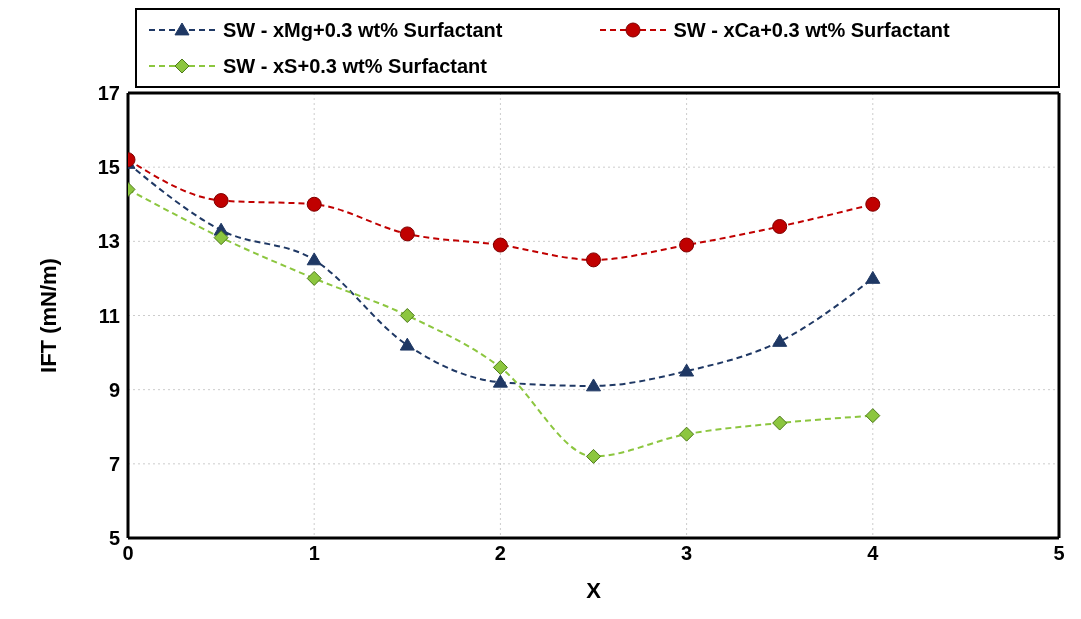 Image resolution: width=1081 pixels, height=619 pixels. What do you see at coordinates (811, 30) in the screenshot?
I see `legend-label: SW - xCa+0.3 wt% Surfactant` at bounding box center [811, 30].